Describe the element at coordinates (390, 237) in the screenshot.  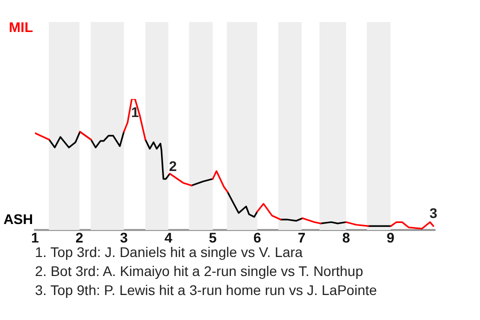
I see `x-tick-label: 9` at that location.